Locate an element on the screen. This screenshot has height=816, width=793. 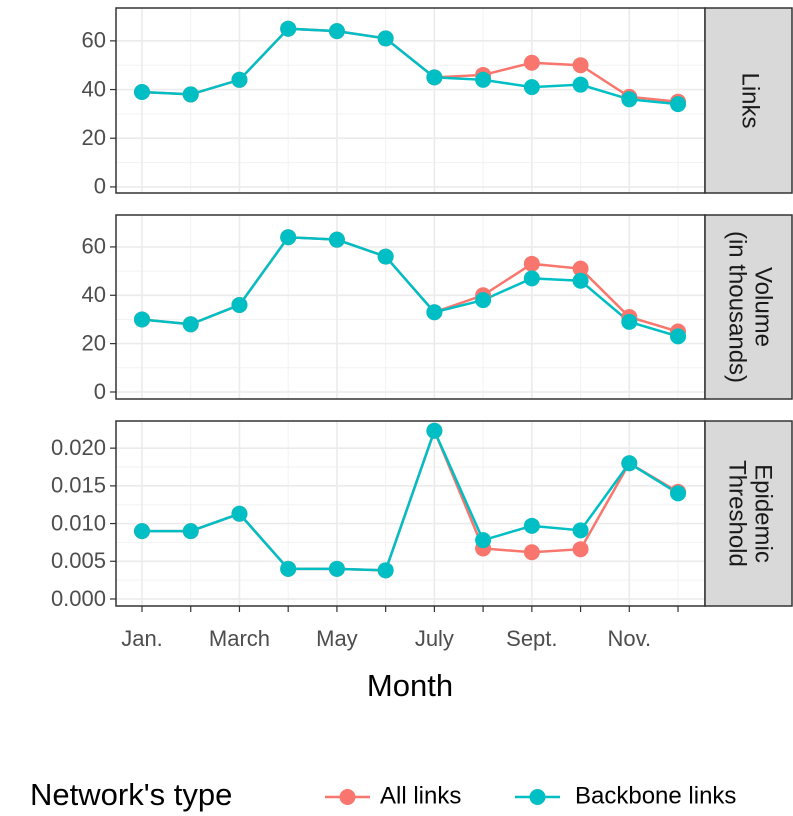
y-tick-label: 0.020 is located at coordinates (78, 447).